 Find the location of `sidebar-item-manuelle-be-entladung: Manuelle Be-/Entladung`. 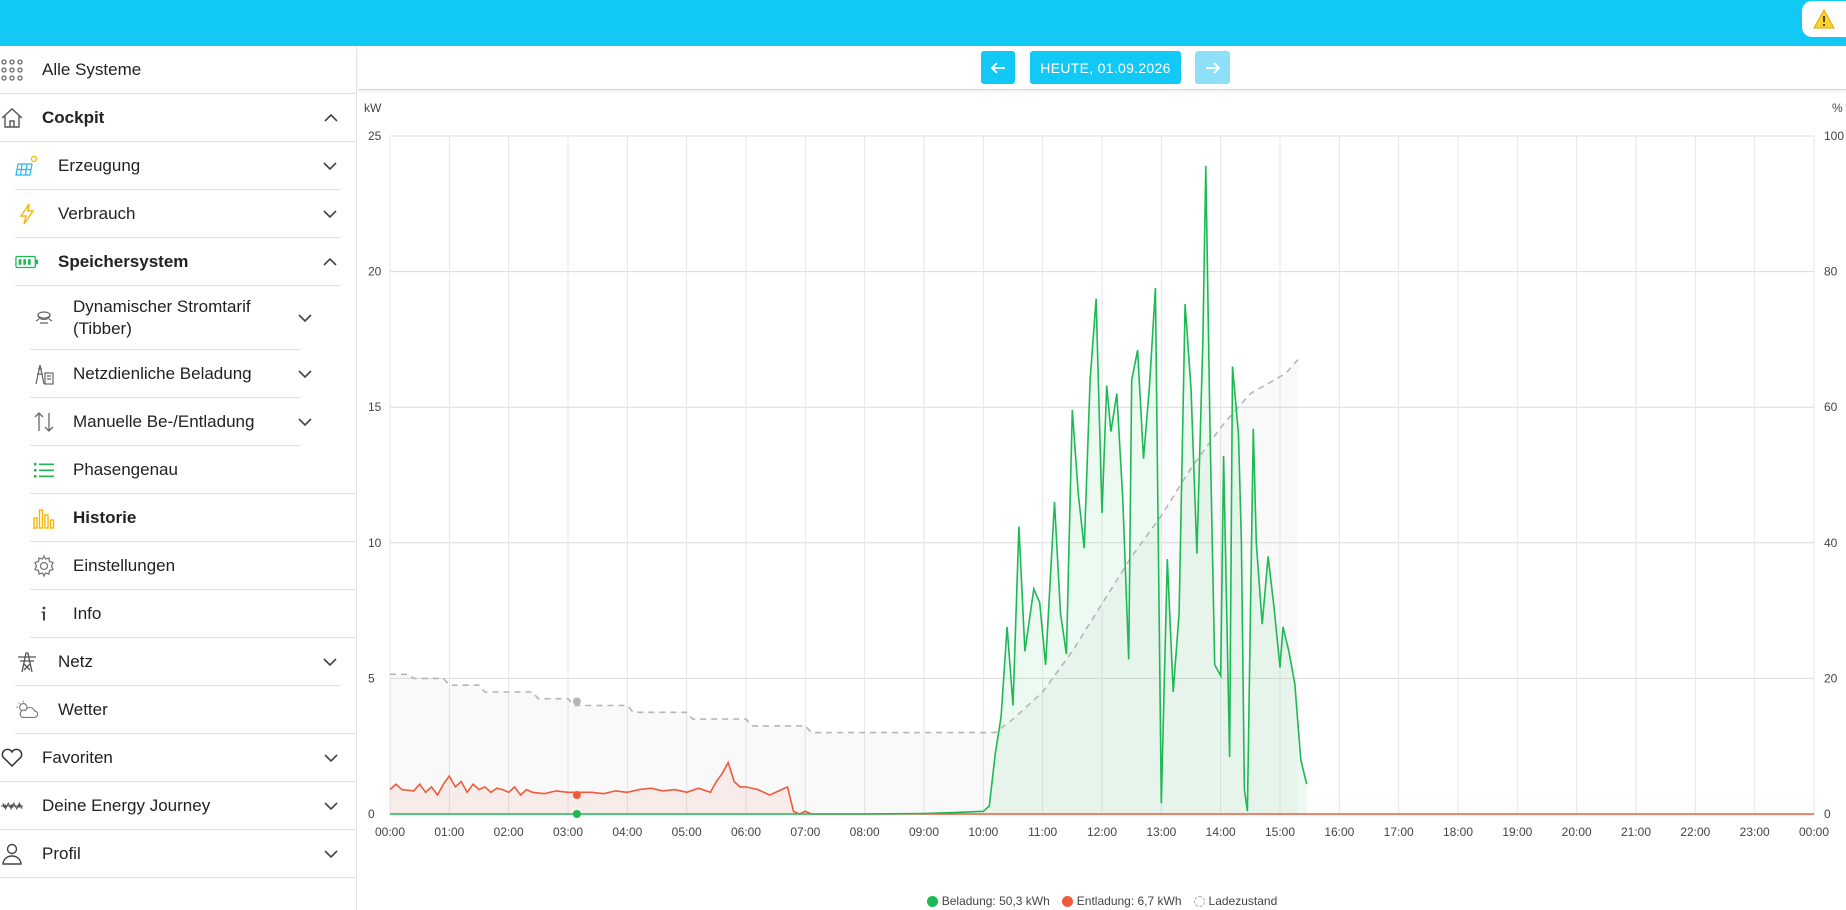

sidebar-item-manuelle-be-entladung: Manuelle Be-/Entladung is located at coordinates (171, 422).